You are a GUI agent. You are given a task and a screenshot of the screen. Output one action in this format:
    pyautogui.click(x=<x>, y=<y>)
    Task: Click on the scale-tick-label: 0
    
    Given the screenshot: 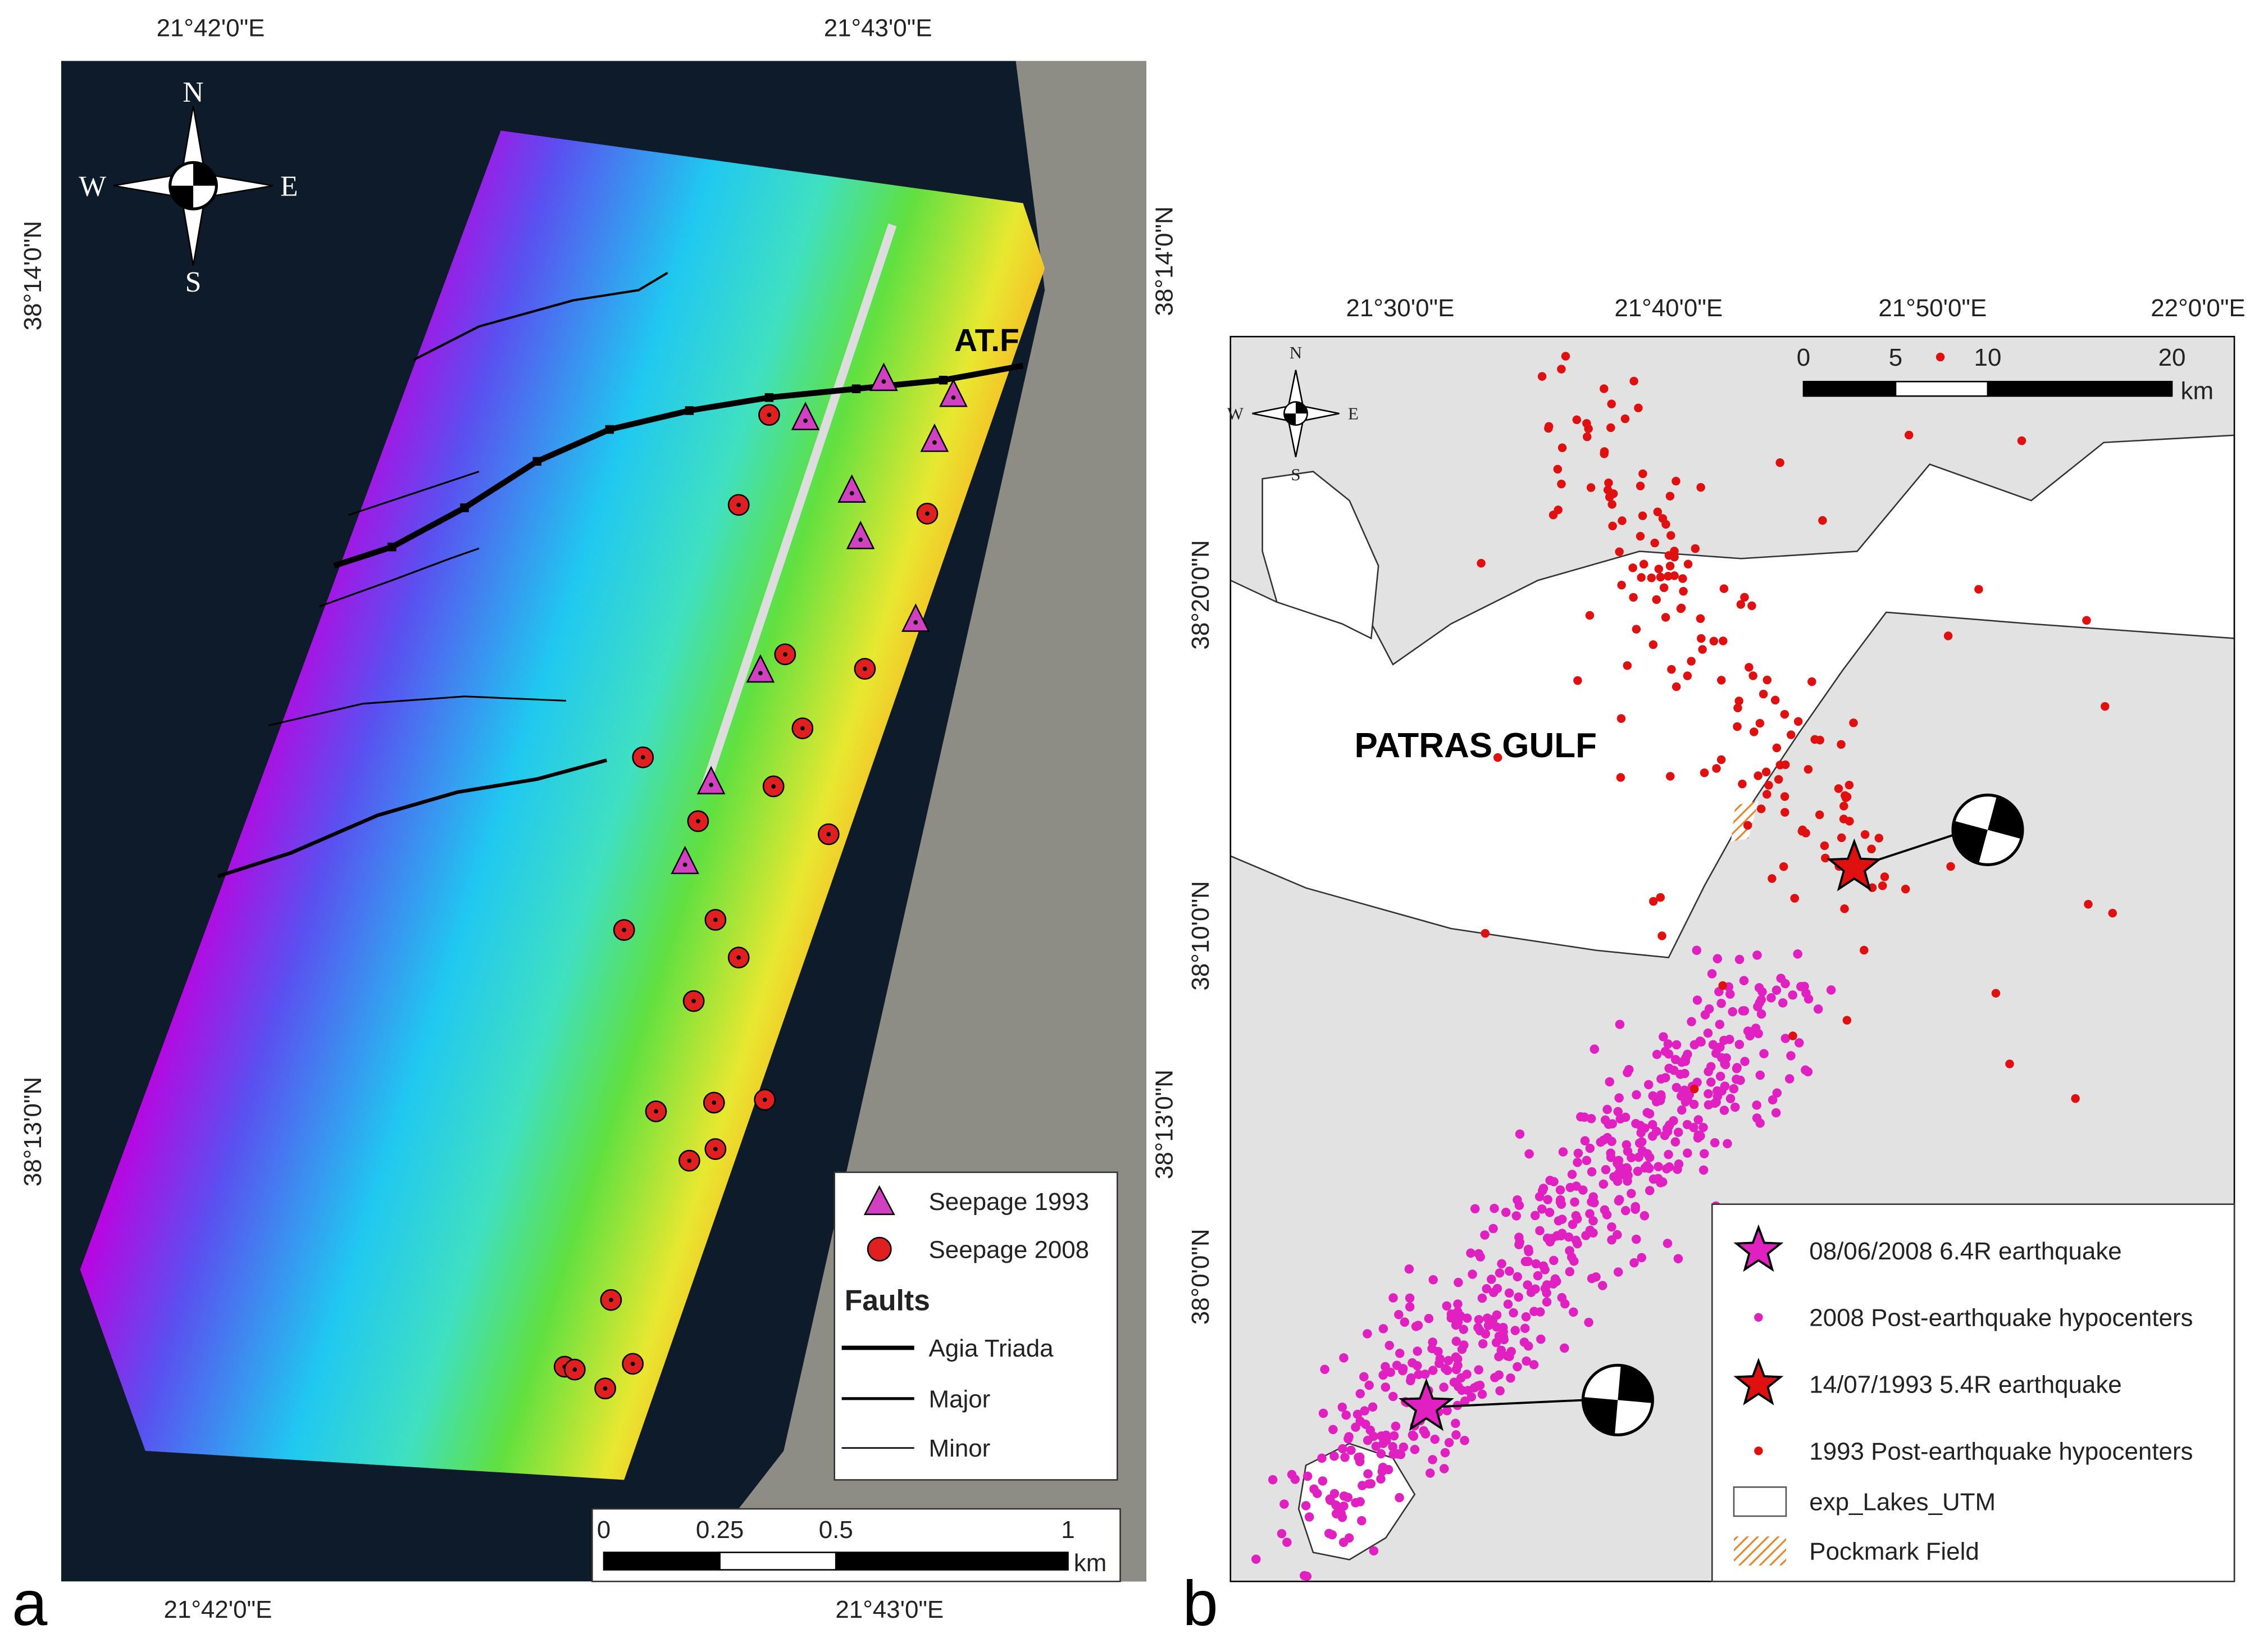 What is the action you would take?
    pyautogui.click(x=604, y=1530)
    